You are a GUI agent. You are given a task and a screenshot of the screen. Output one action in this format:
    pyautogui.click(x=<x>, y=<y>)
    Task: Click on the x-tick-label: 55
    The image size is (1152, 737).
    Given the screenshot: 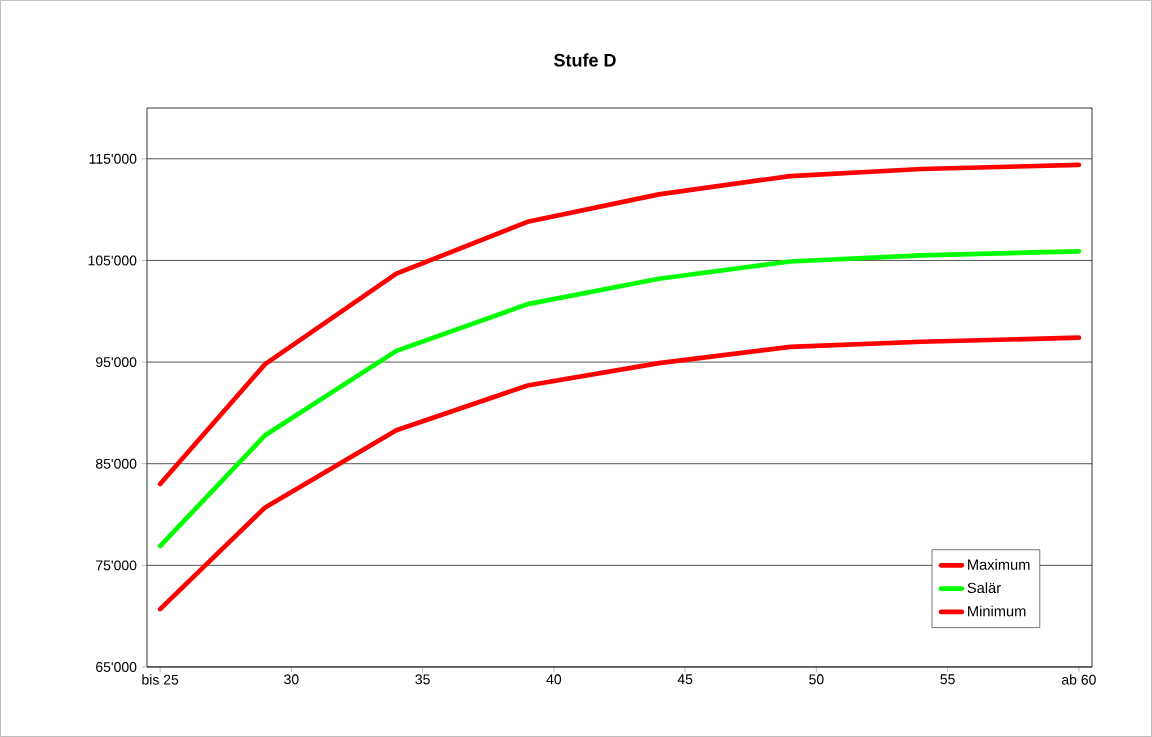 What is the action you would take?
    pyautogui.click(x=947, y=679)
    